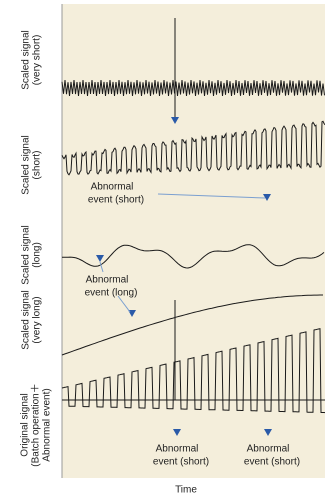 Image resolution: width=325 pixels, height=498 pixels. What do you see at coordinates (192, 325) in the screenshot?
I see `signal-very-long` at bounding box center [192, 325].